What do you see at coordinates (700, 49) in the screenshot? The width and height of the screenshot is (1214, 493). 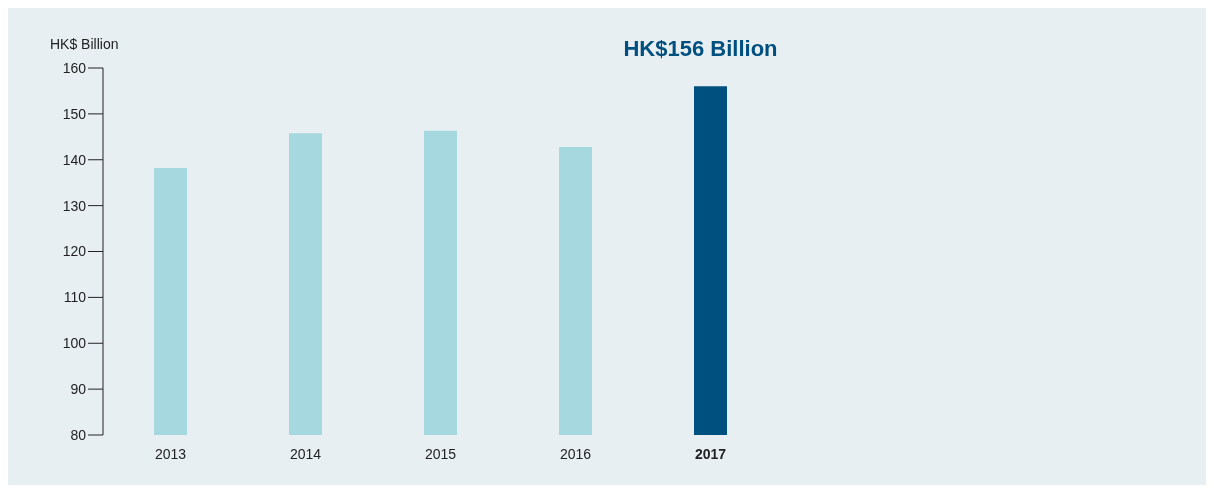 I see `annotation: HK$156 Billion` at bounding box center [700, 49].